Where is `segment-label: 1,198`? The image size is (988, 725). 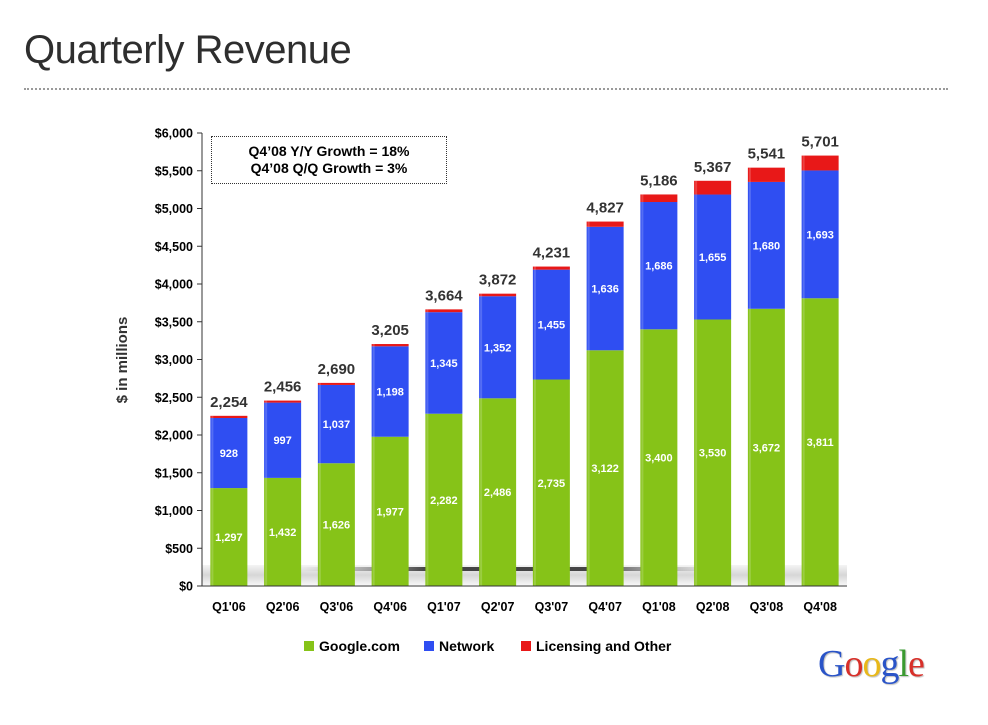 segment-label: 1,198 is located at coordinates (390, 393).